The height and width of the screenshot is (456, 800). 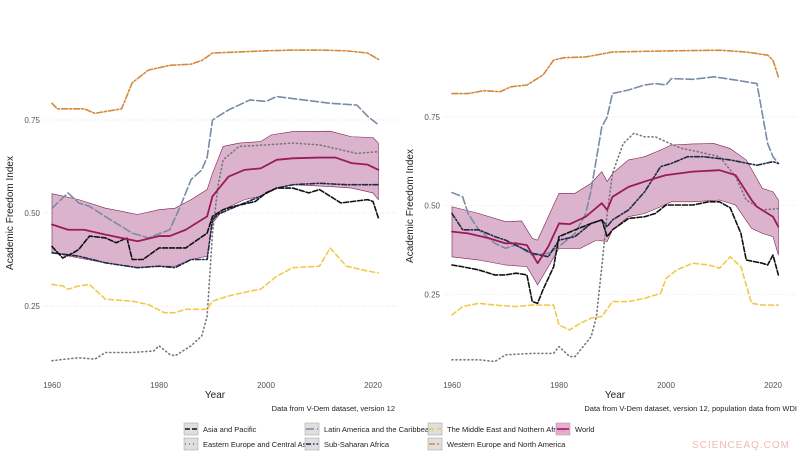 What do you see at coordinates (258, 444) in the screenshot?
I see `legend-label: Eastern Europe and Central Asia` at bounding box center [258, 444].